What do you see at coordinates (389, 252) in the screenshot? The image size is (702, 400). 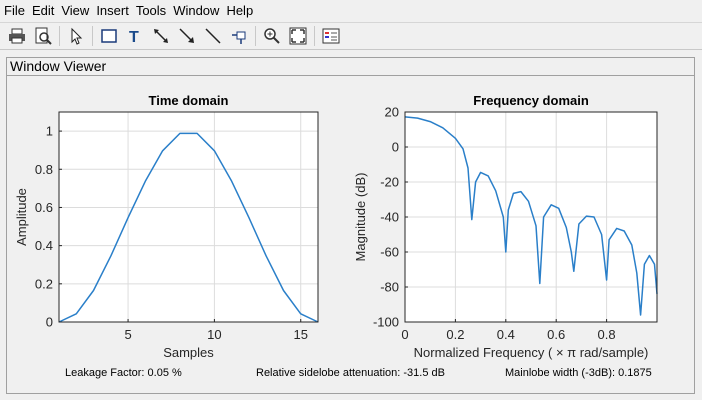 I see `y-tick-label: -60` at bounding box center [389, 252].